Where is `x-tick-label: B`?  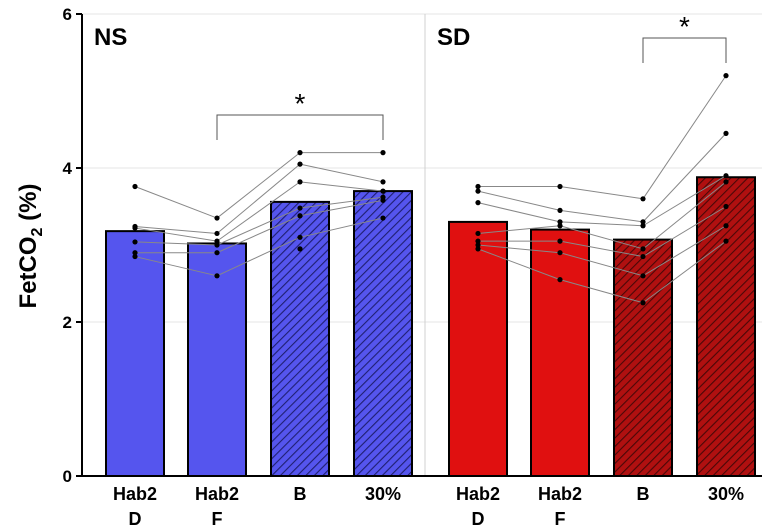 x-tick-label: B is located at coordinates (643, 494).